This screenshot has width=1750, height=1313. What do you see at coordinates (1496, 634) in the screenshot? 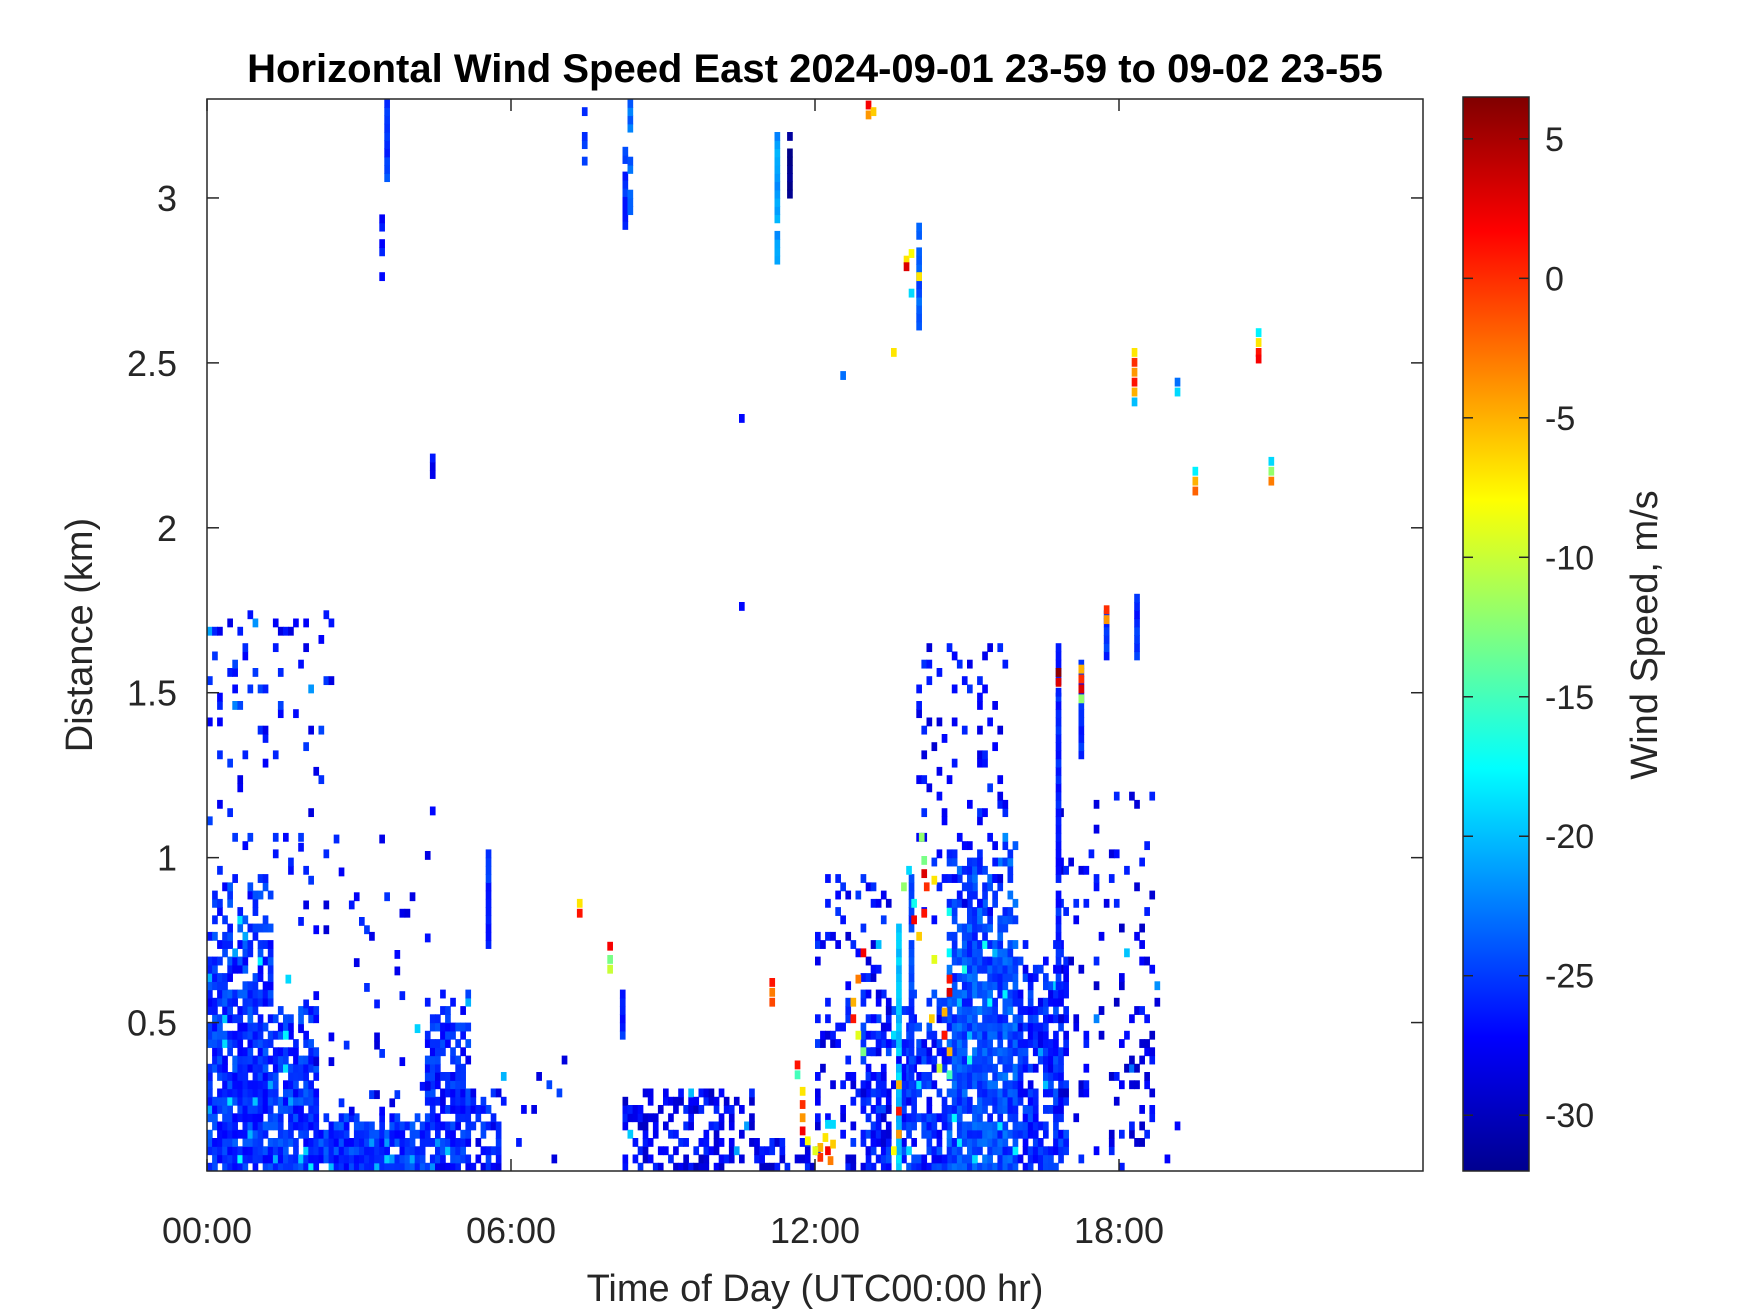
I see `colorbar` at bounding box center [1496, 634].